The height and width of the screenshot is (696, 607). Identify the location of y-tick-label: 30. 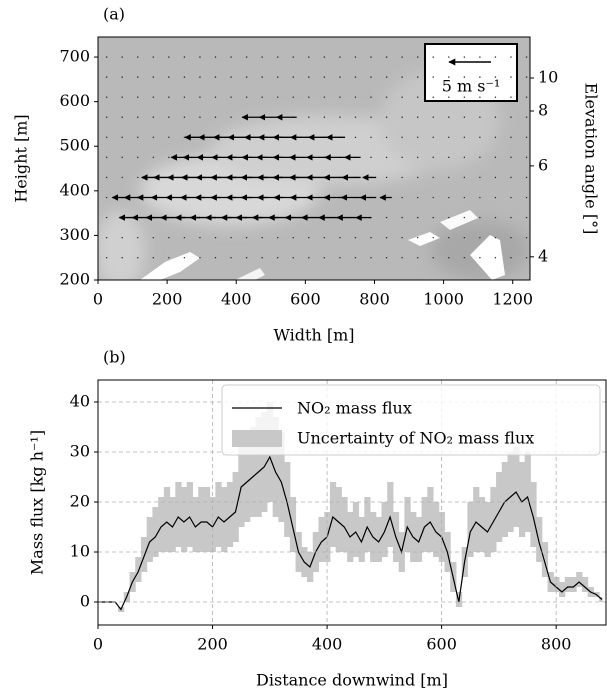
(80, 451).